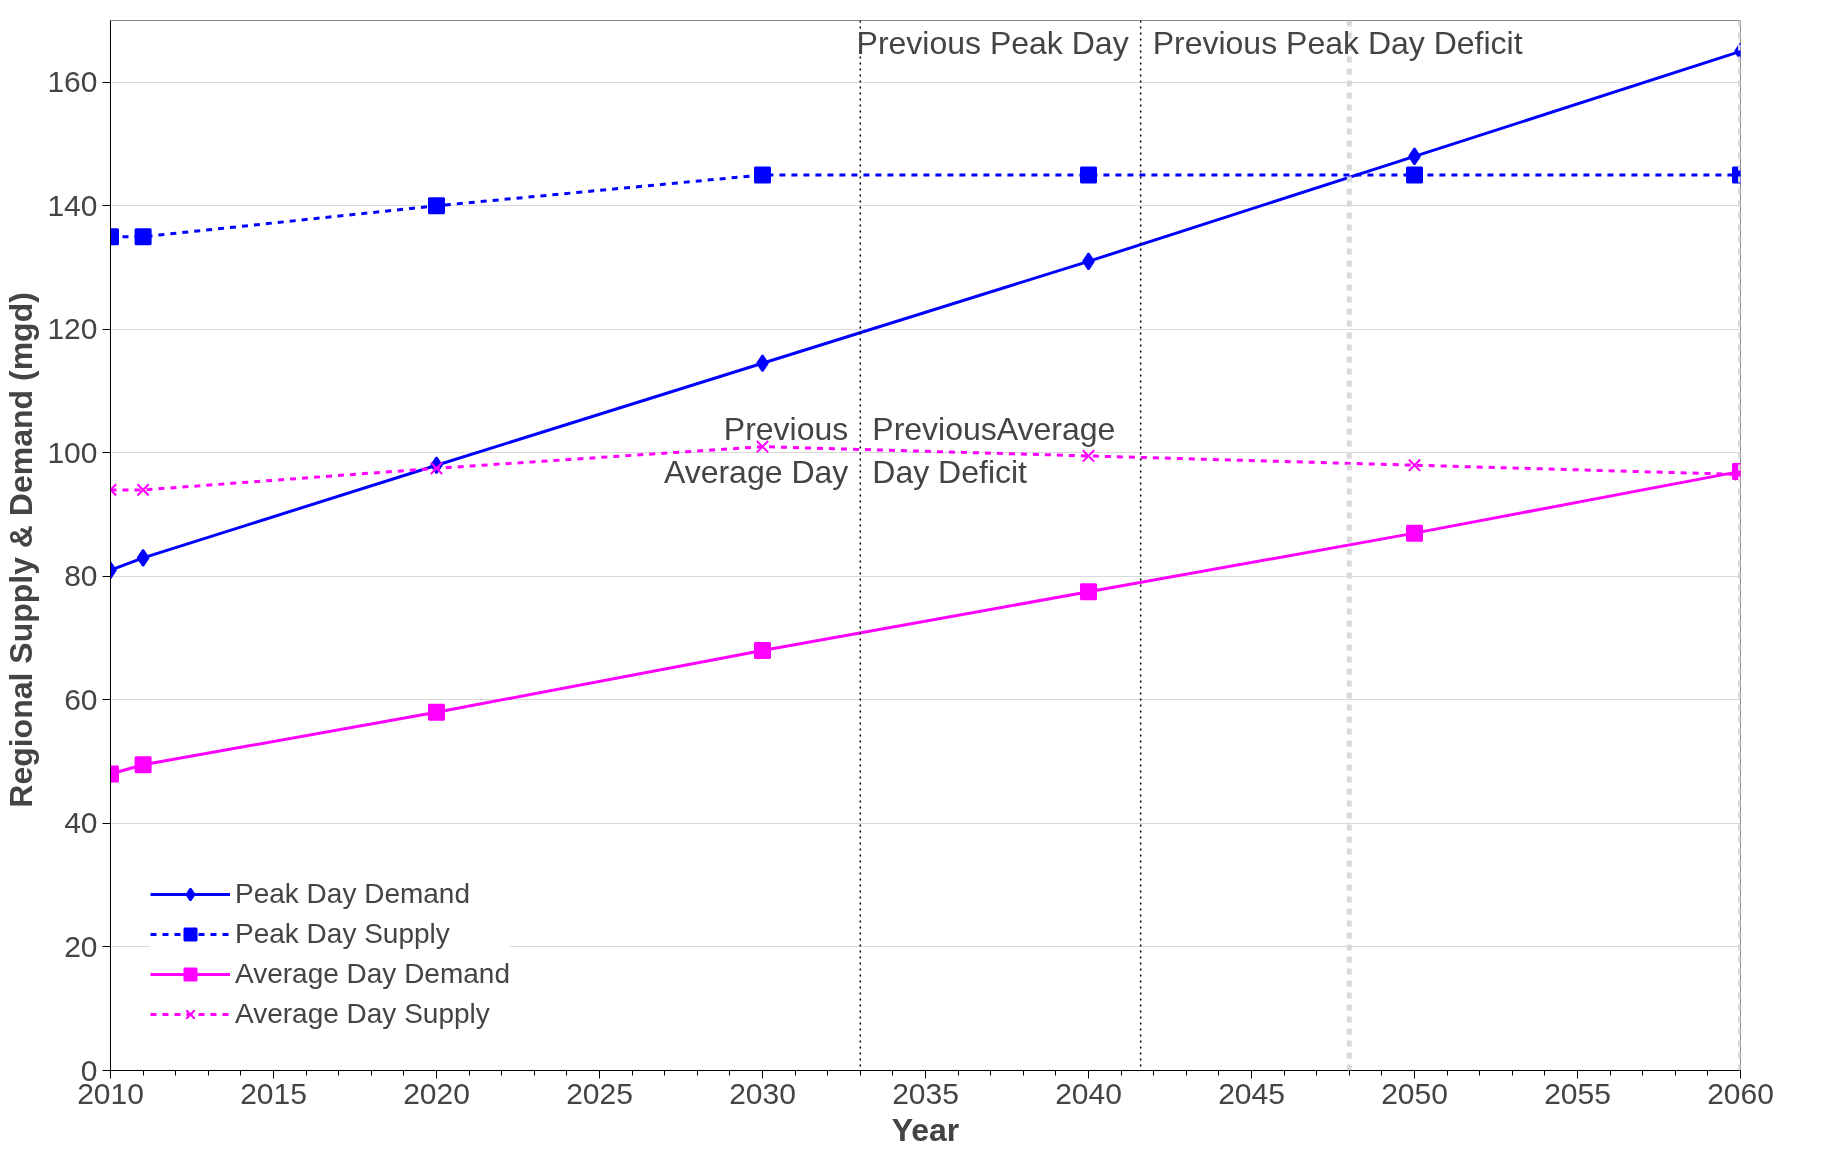  Describe the element at coordinates (925, 1093) in the screenshot. I see `x-tick-label: 2035` at that location.